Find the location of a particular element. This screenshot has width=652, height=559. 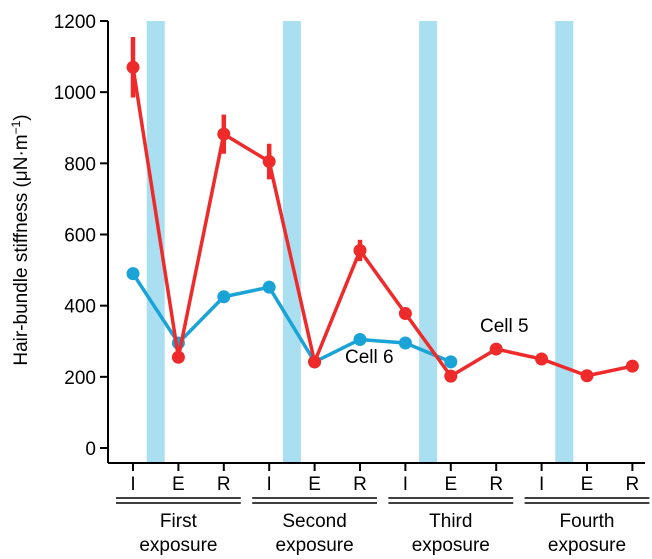

y-axis-title-close: ) is located at coordinates (21, 117).